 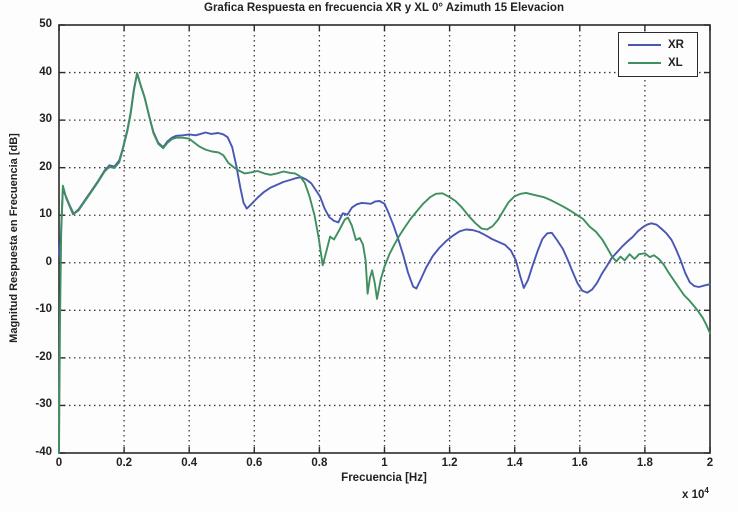 I want to click on x-tick-label: 1.6, so click(x=579, y=463).